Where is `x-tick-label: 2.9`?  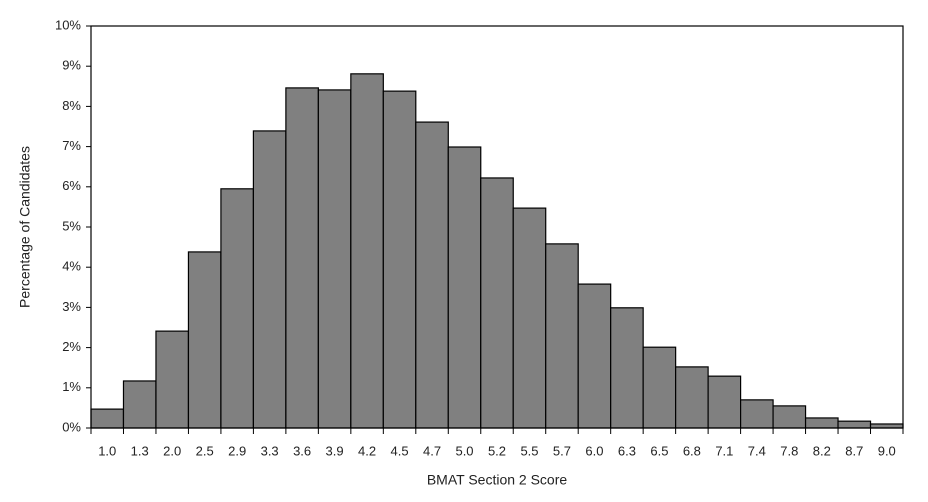
x-tick-label: 2.9 is located at coordinates (237, 450).